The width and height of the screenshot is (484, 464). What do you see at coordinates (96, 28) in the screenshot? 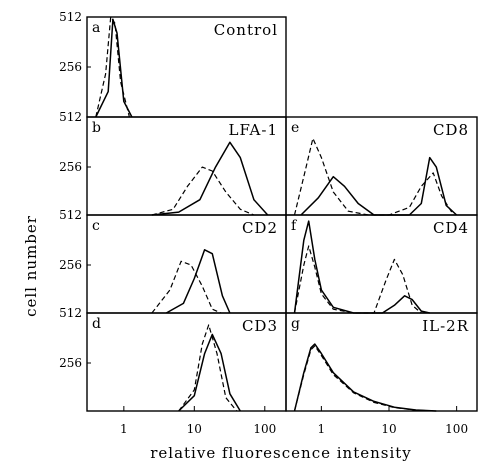
I see `panel-letter-a: a` at bounding box center [96, 28].